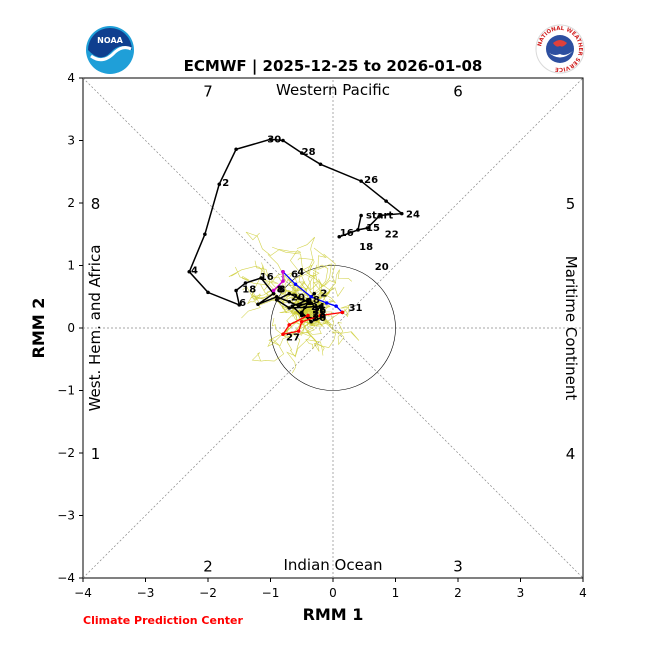  Describe the element at coordinates (208, 567) in the screenshot. I see `phase-number: 2` at that location.